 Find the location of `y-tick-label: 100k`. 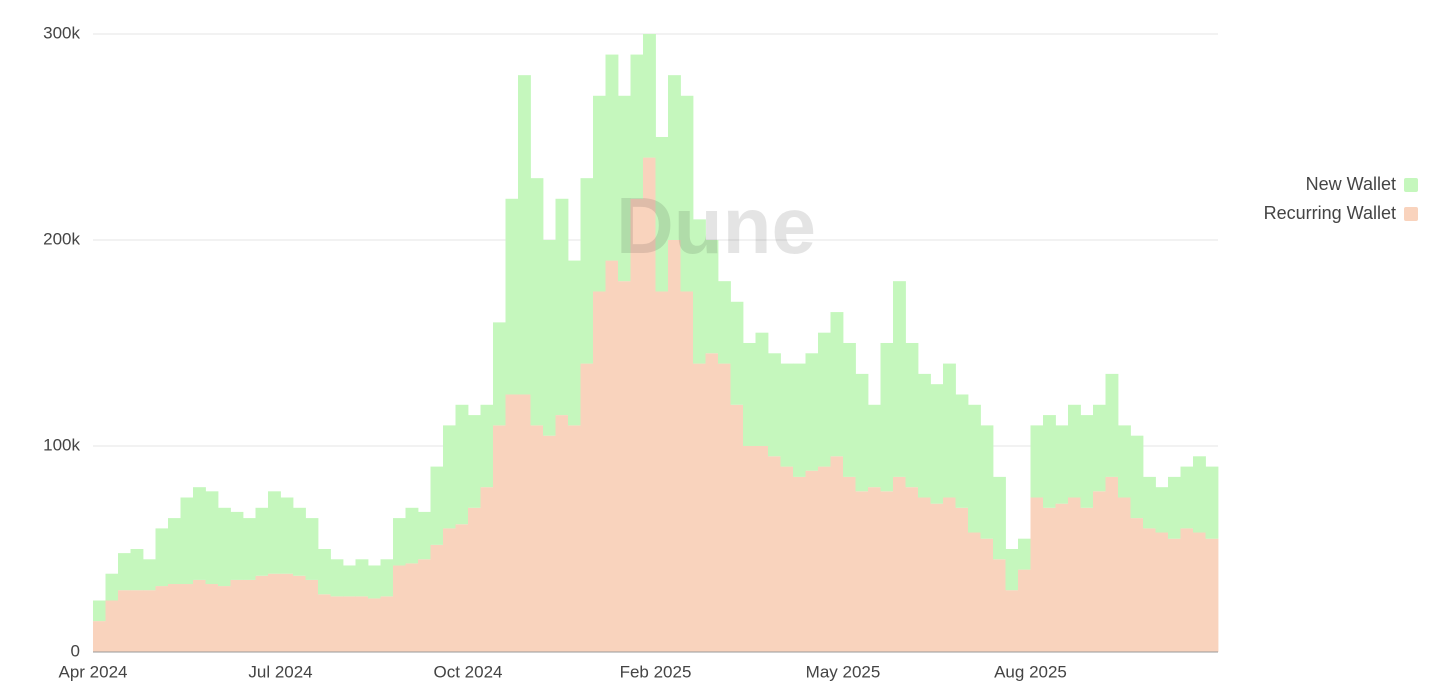

y-tick-label: 100k is located at coordinates (61, 444).